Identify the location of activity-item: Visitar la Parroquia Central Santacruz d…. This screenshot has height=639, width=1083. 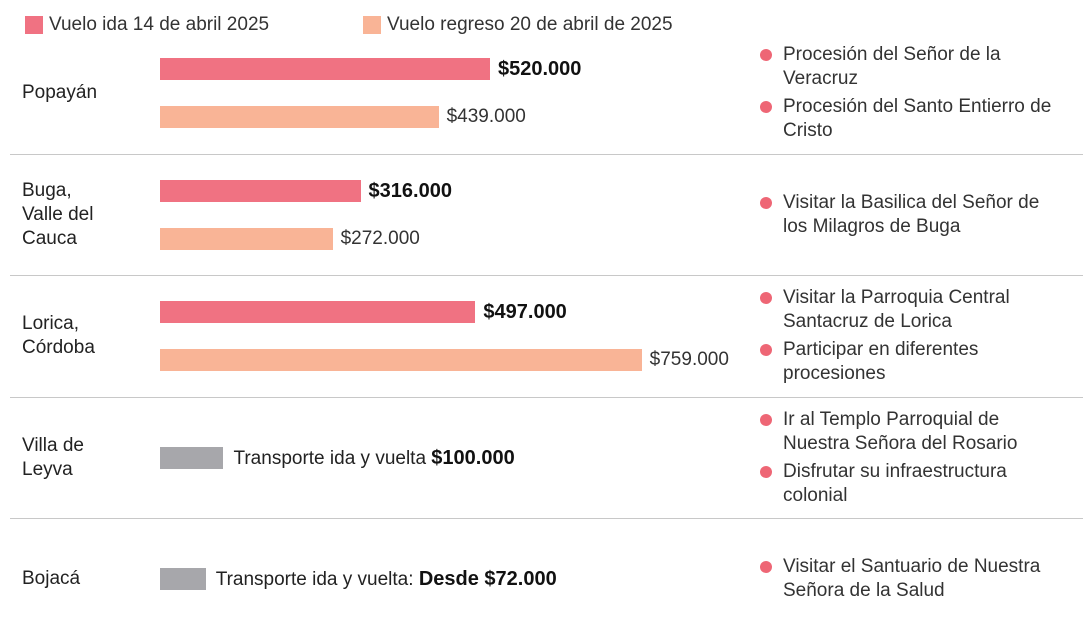
(910, 310).